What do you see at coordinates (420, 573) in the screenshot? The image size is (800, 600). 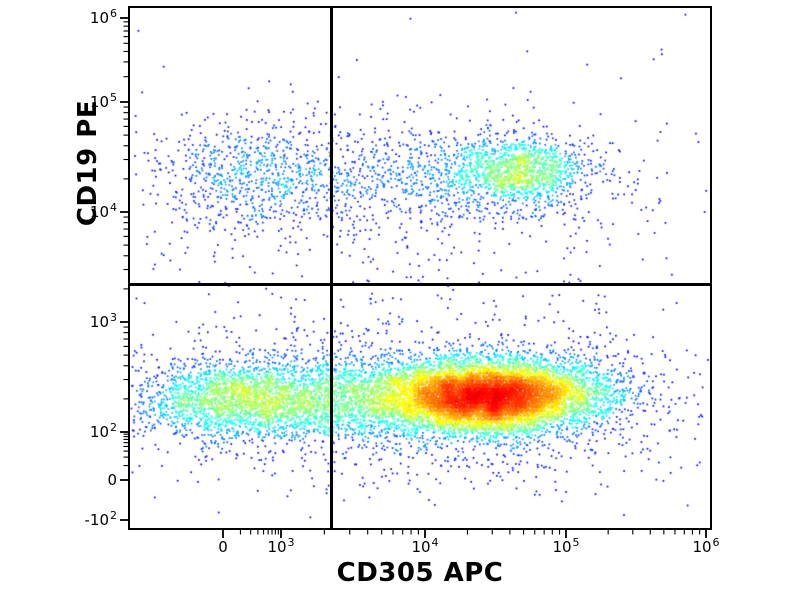 I see `x-axis-title: CD305 APC` at bounding box center [420, 573].